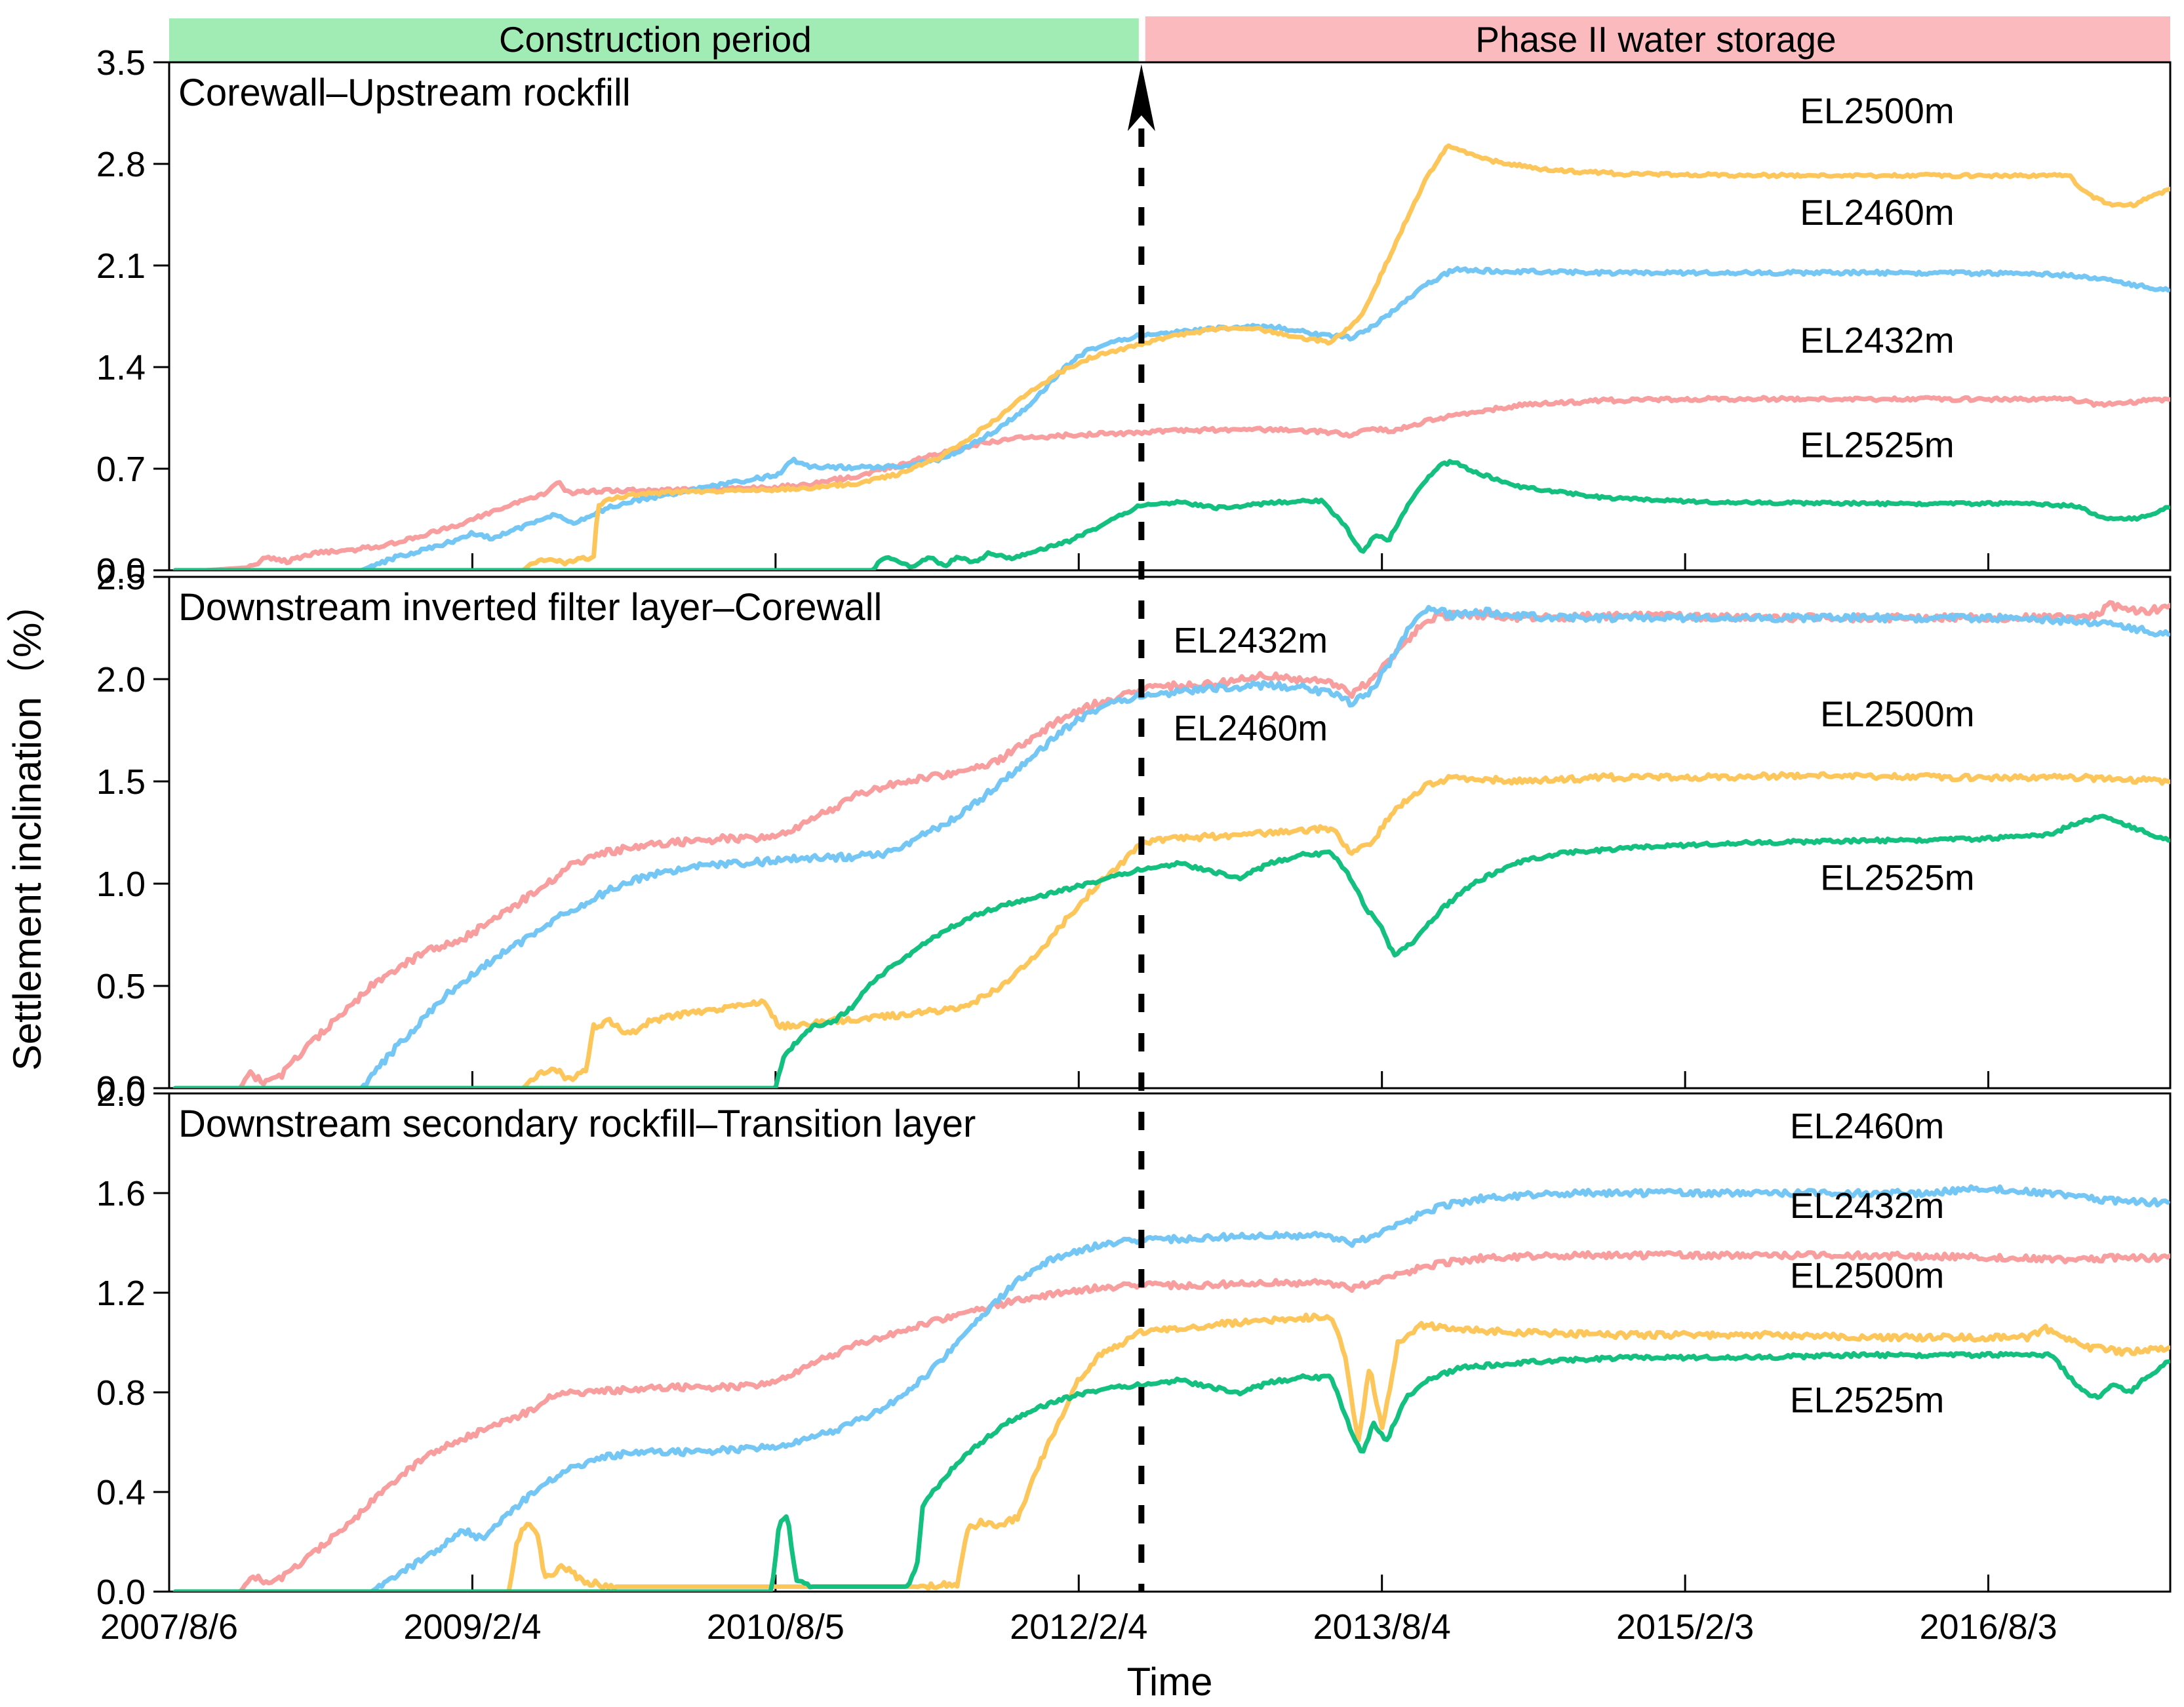 This screenshot has width=2184, height=1707. What do you see at coordinates (121, 1094) in the screenshot?
I see `panel-3-ytick-label: 2.0` at bounding box center [121, 1094].